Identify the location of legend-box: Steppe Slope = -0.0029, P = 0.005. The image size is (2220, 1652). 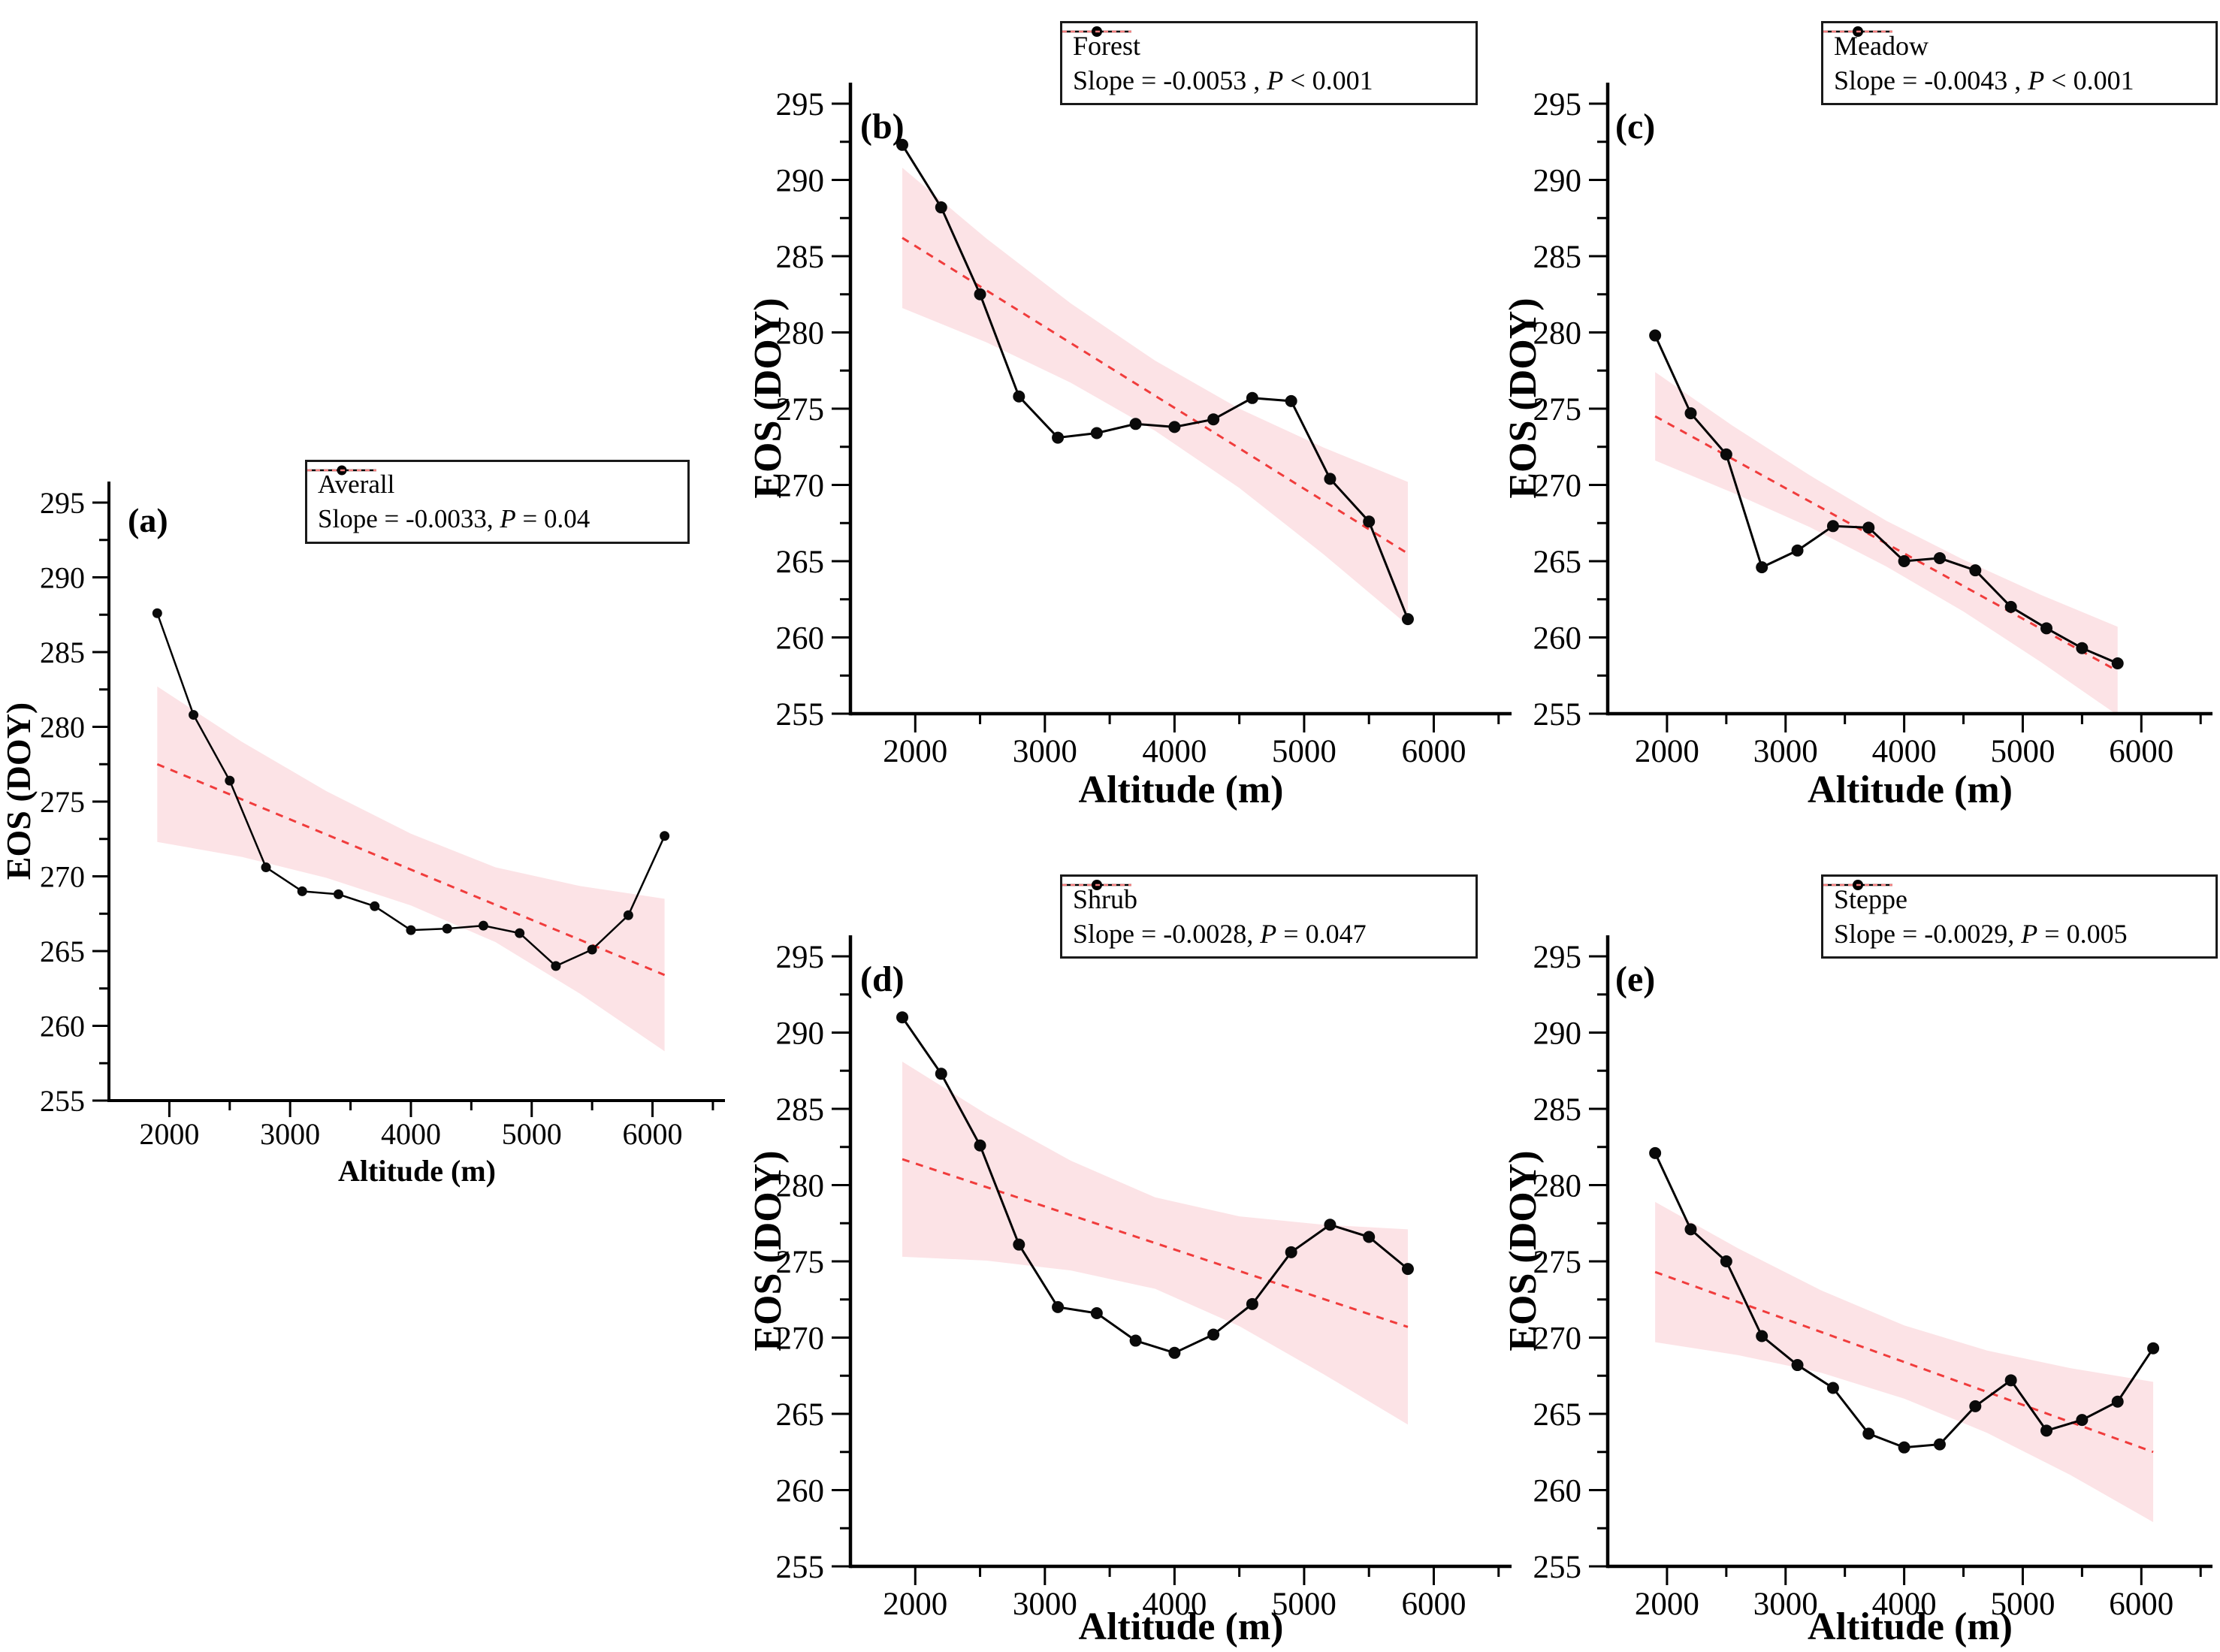
(2020, 916).